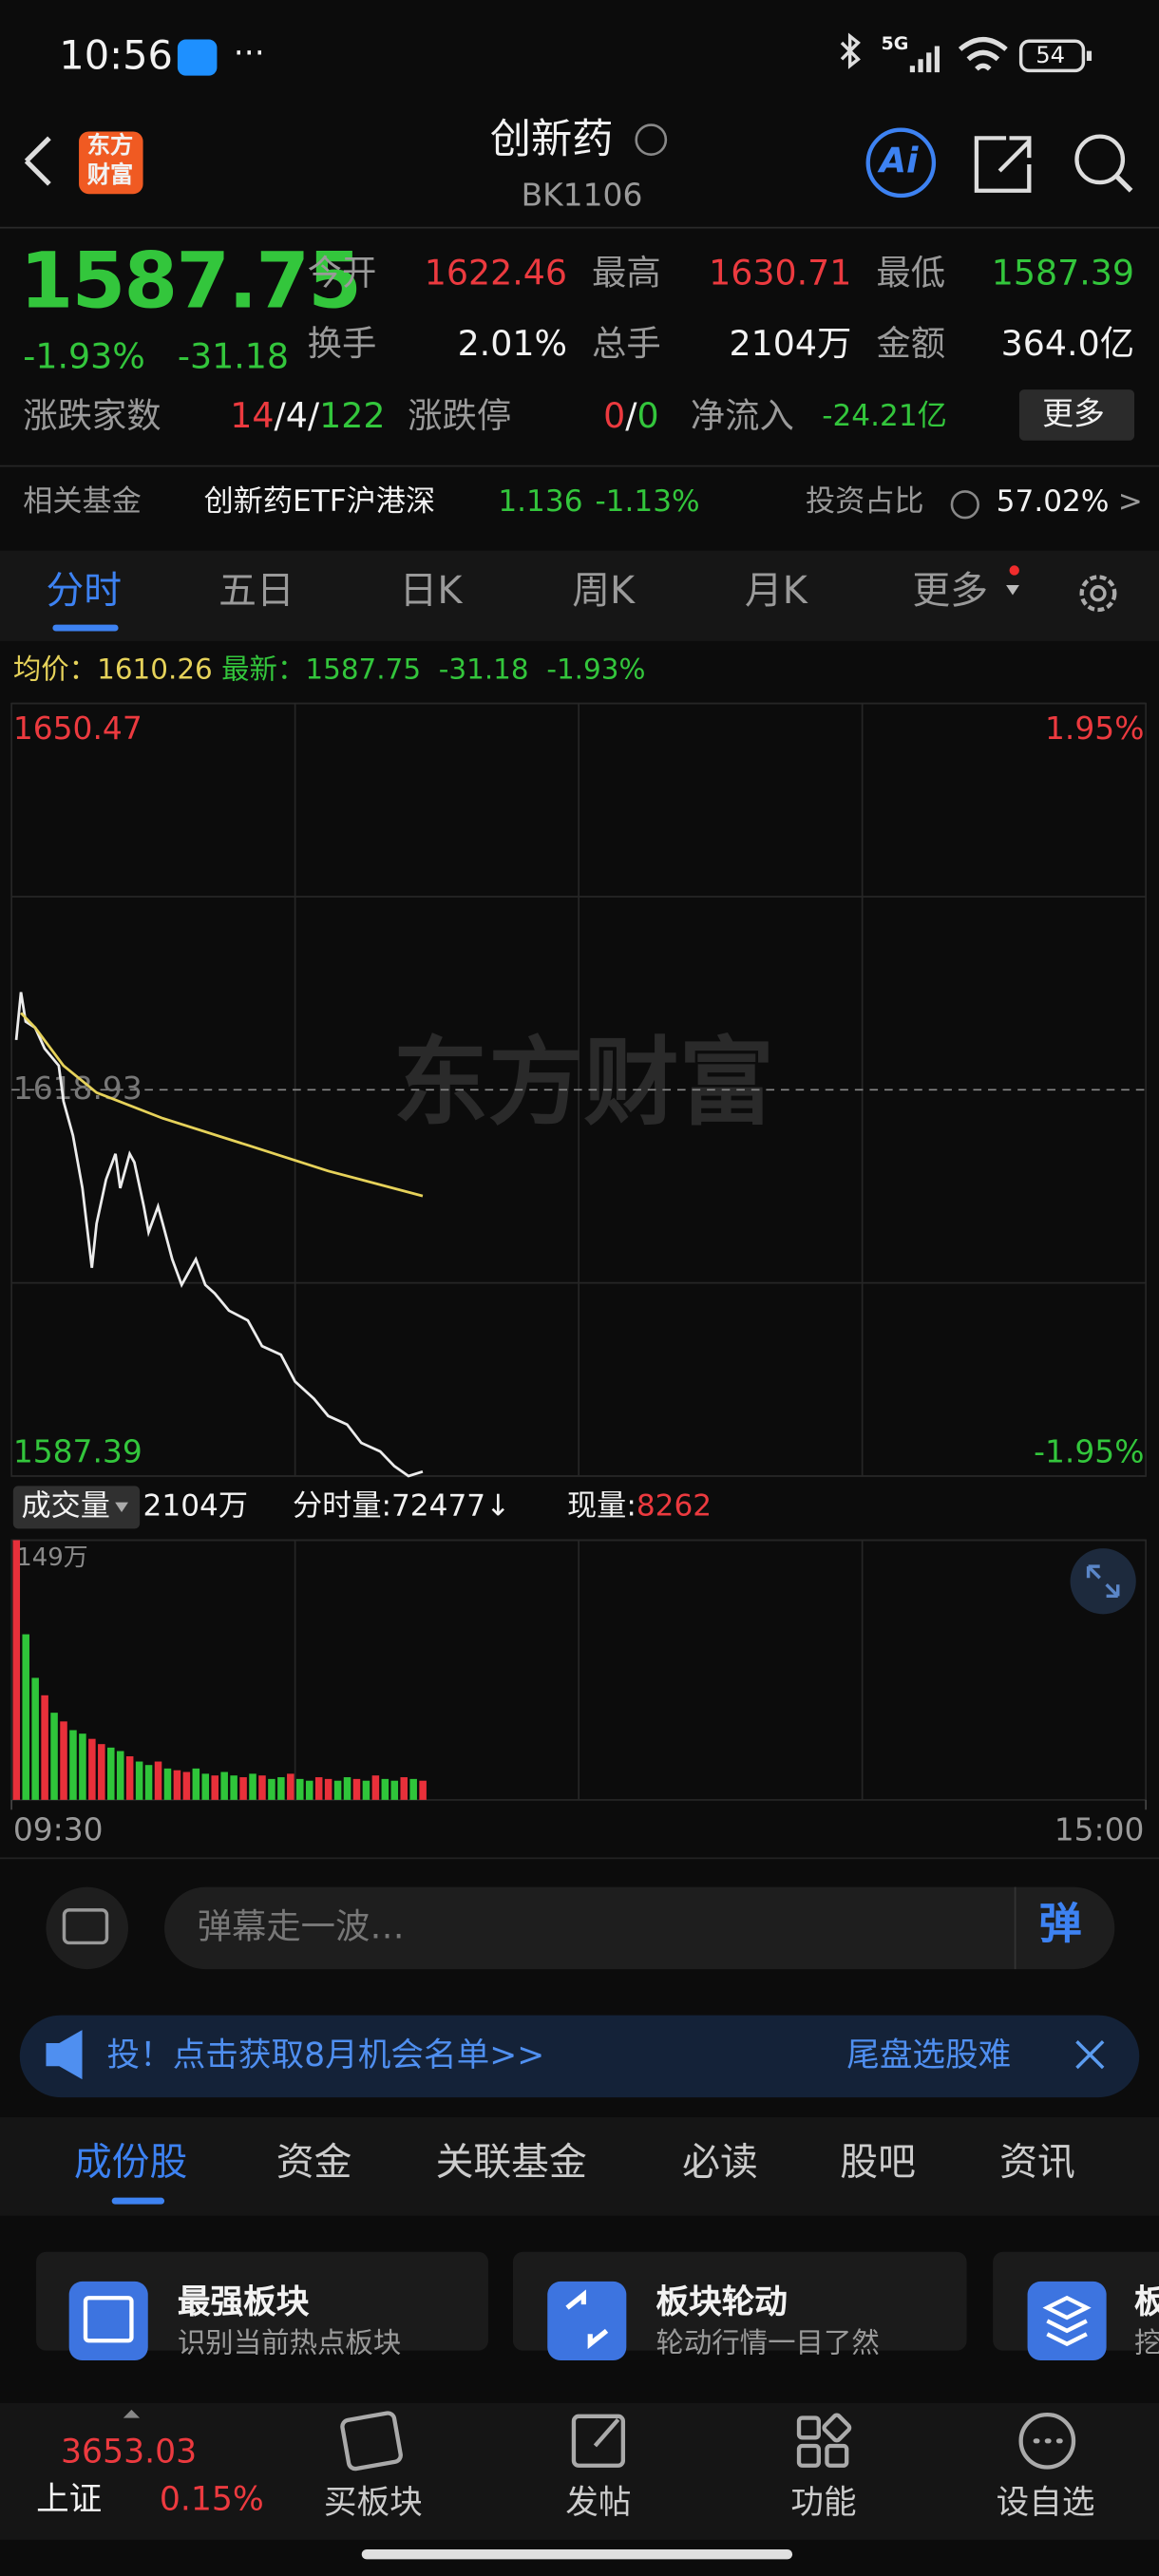 Image resolution: width=1159 pixels, height=2576 pixels. I want to click on search-button, so click(1100, 159).